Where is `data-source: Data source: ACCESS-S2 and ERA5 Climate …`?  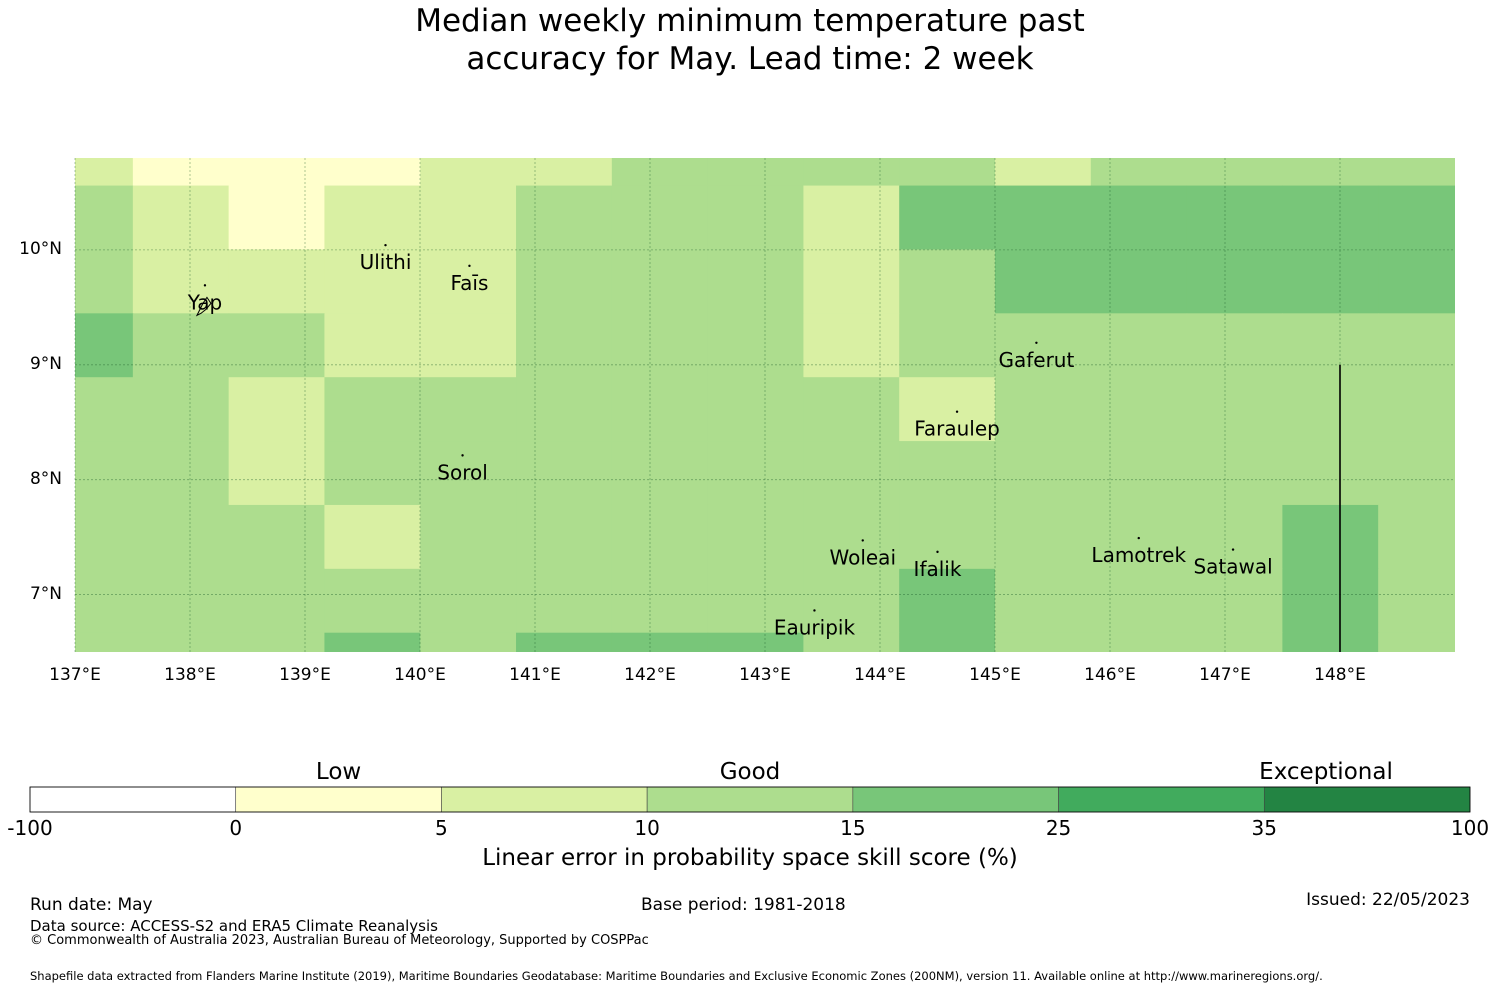 data-source: Data source: ACCESS-S2 and ERA5 Climate … is located at coordinates (234, 926).